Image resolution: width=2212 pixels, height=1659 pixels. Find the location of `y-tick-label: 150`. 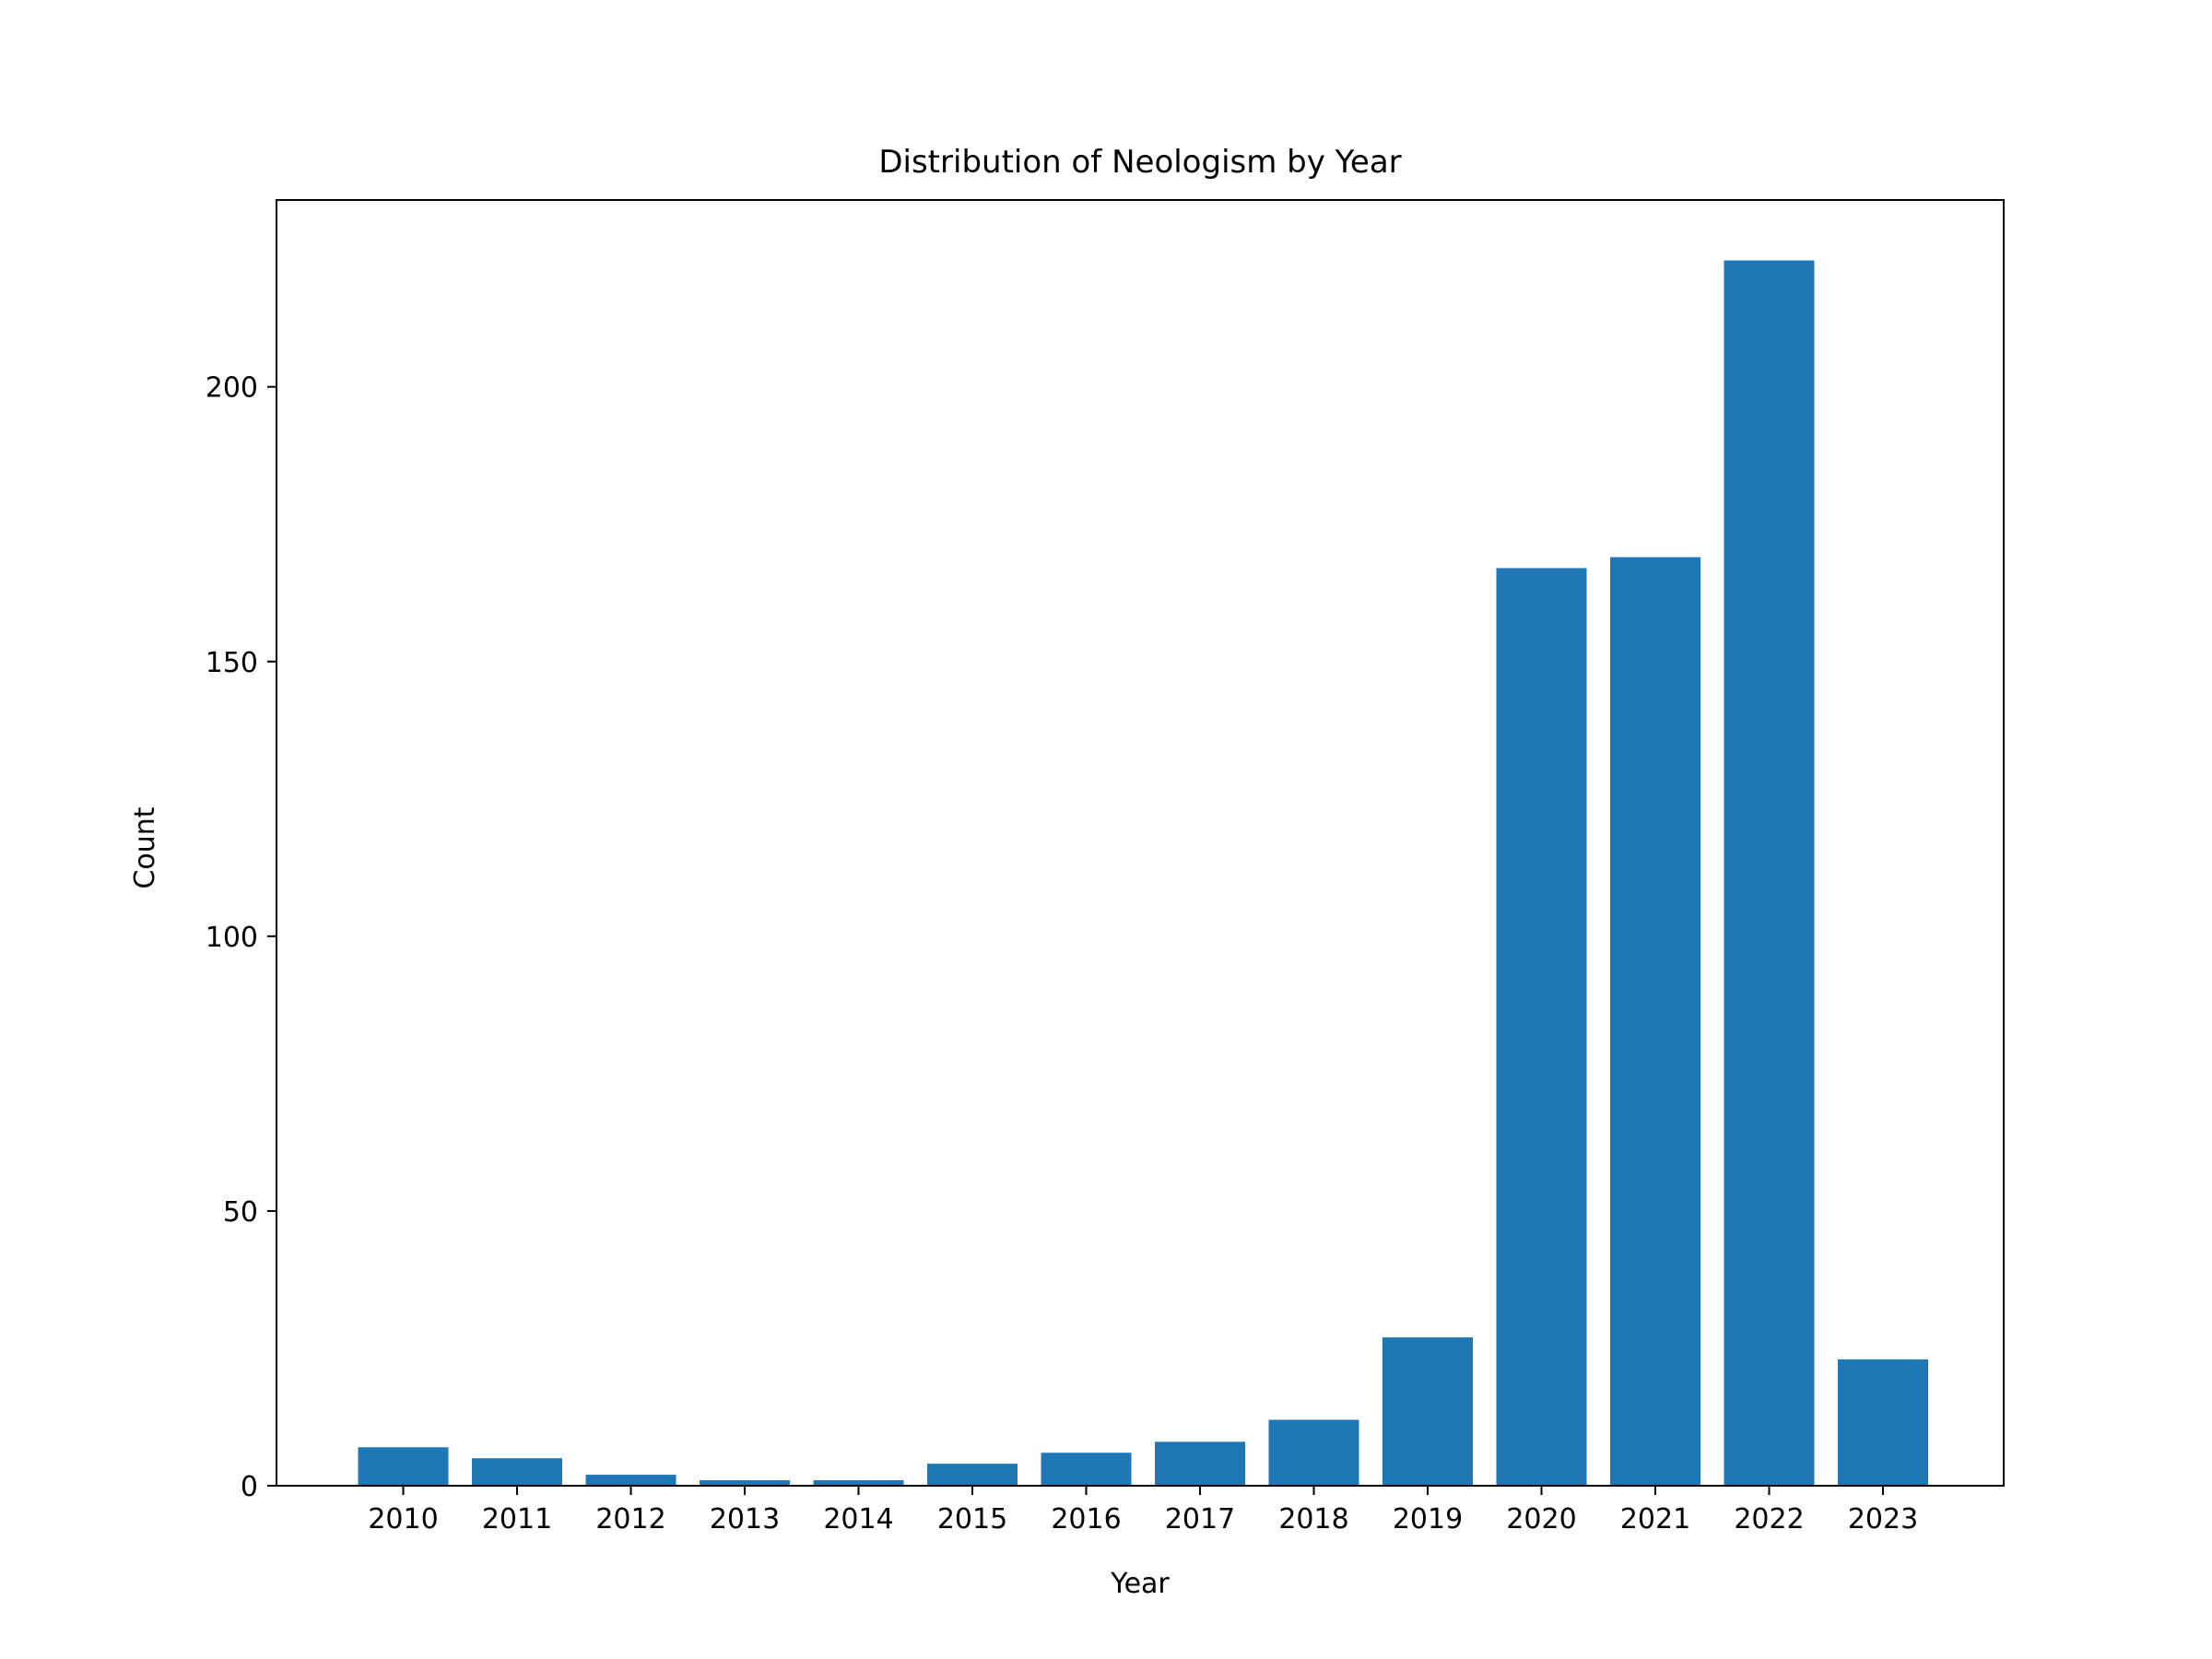

y-tick-label: 150 is located at coordinates (232, 663).